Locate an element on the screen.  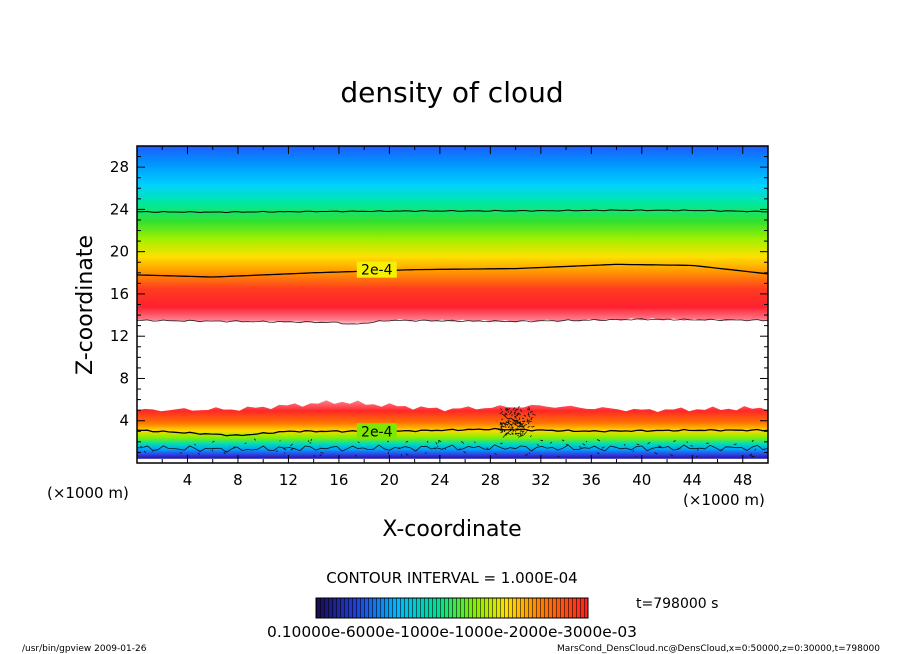
x-tick-label: 40 is located at coordinates (641, 480).